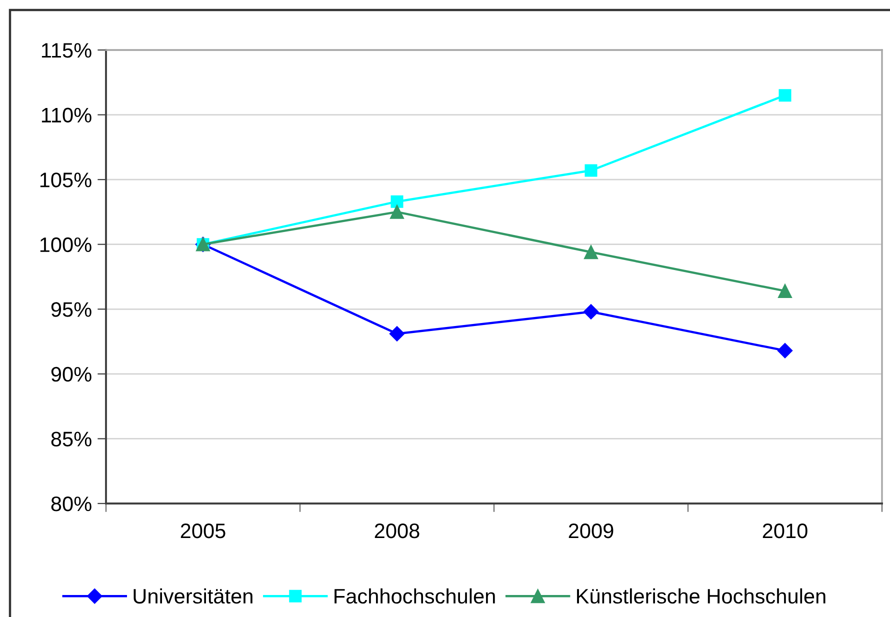 The image size is (890, 617). I want to click on y-tick-label: 95%, so click(71, 309).